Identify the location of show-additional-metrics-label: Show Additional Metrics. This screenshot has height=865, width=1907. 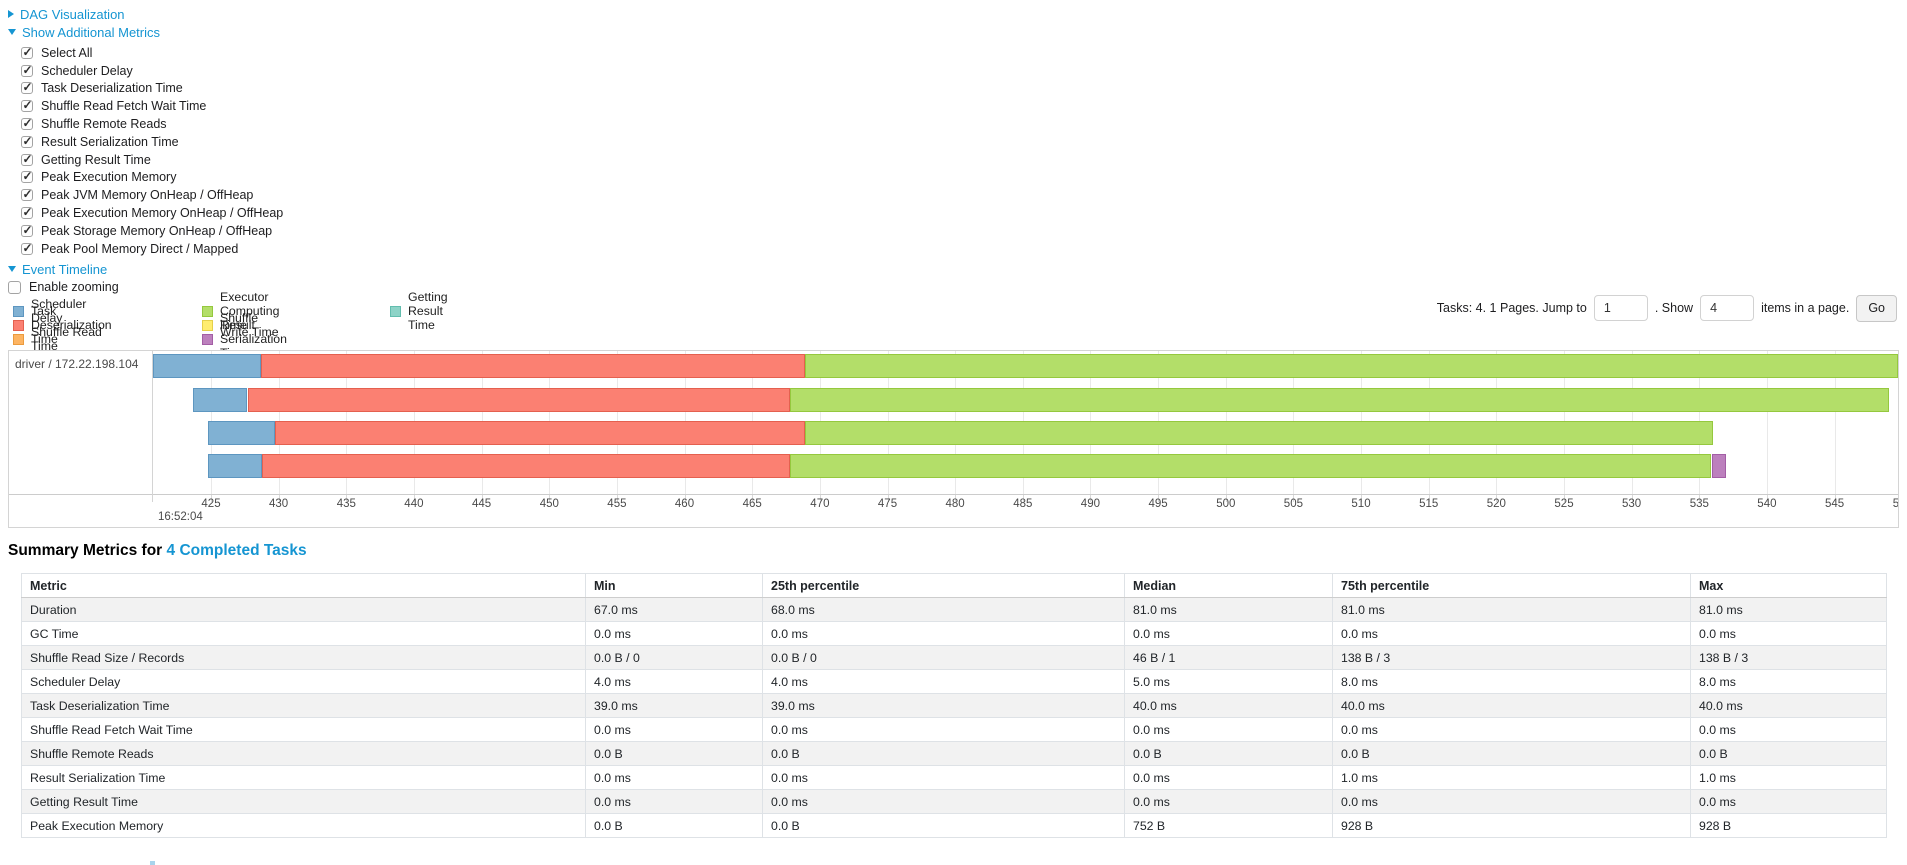
(91, 32).